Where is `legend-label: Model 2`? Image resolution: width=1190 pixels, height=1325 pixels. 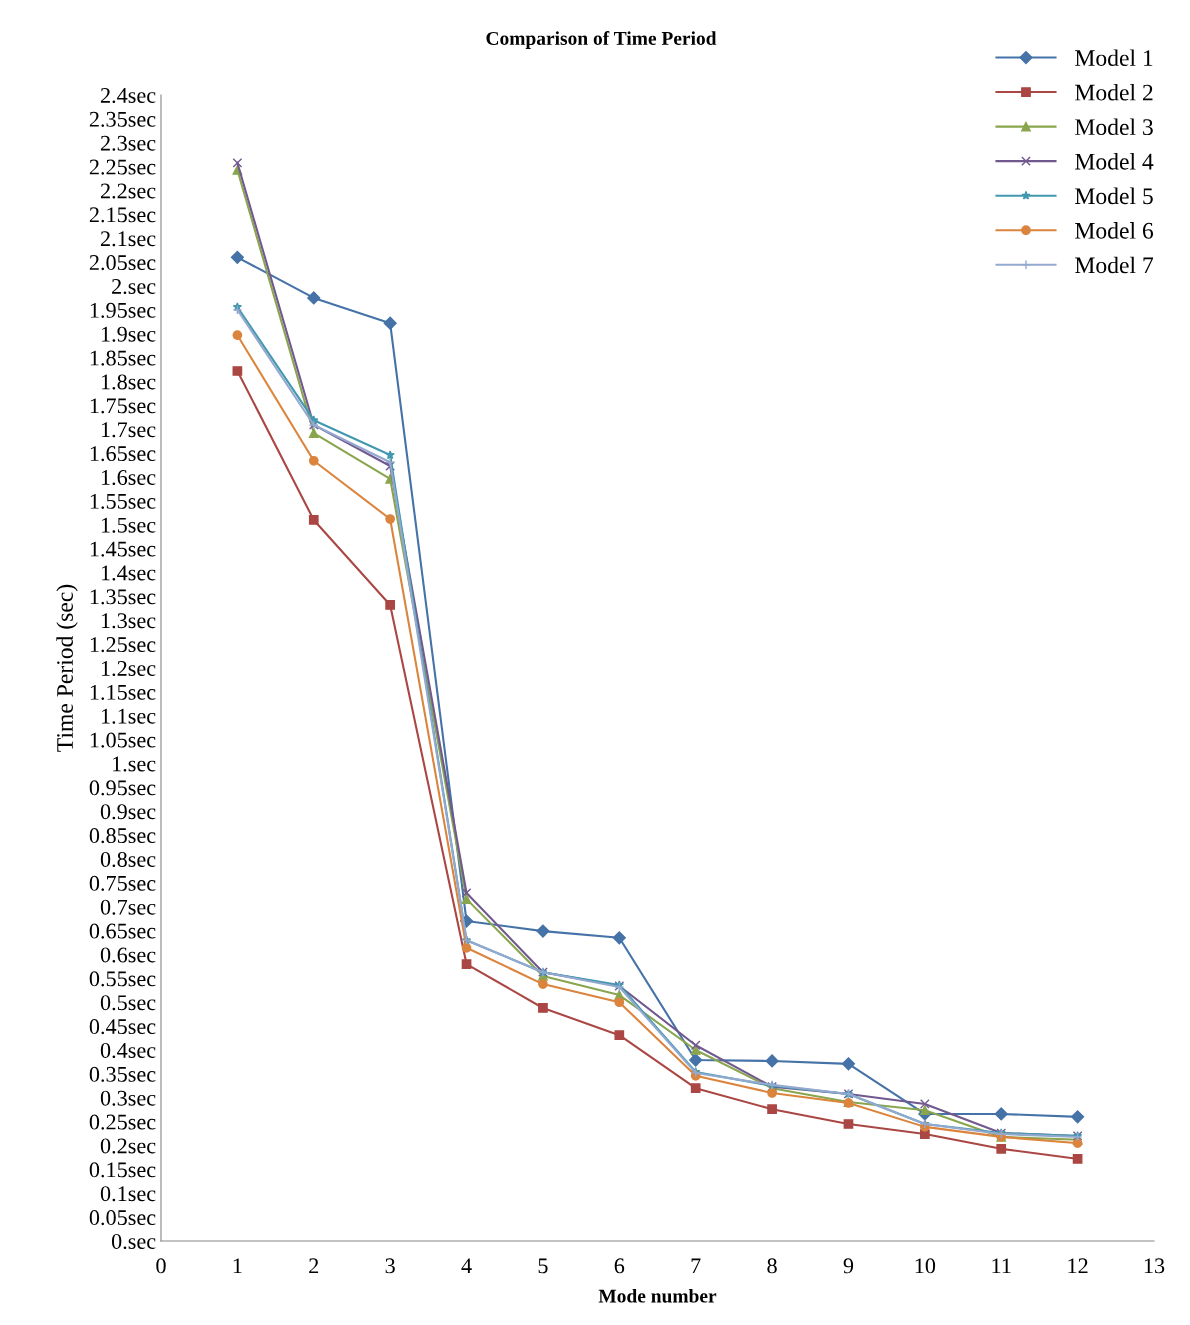 legend-label: Model 2 is located at coordinates (1114, 92).